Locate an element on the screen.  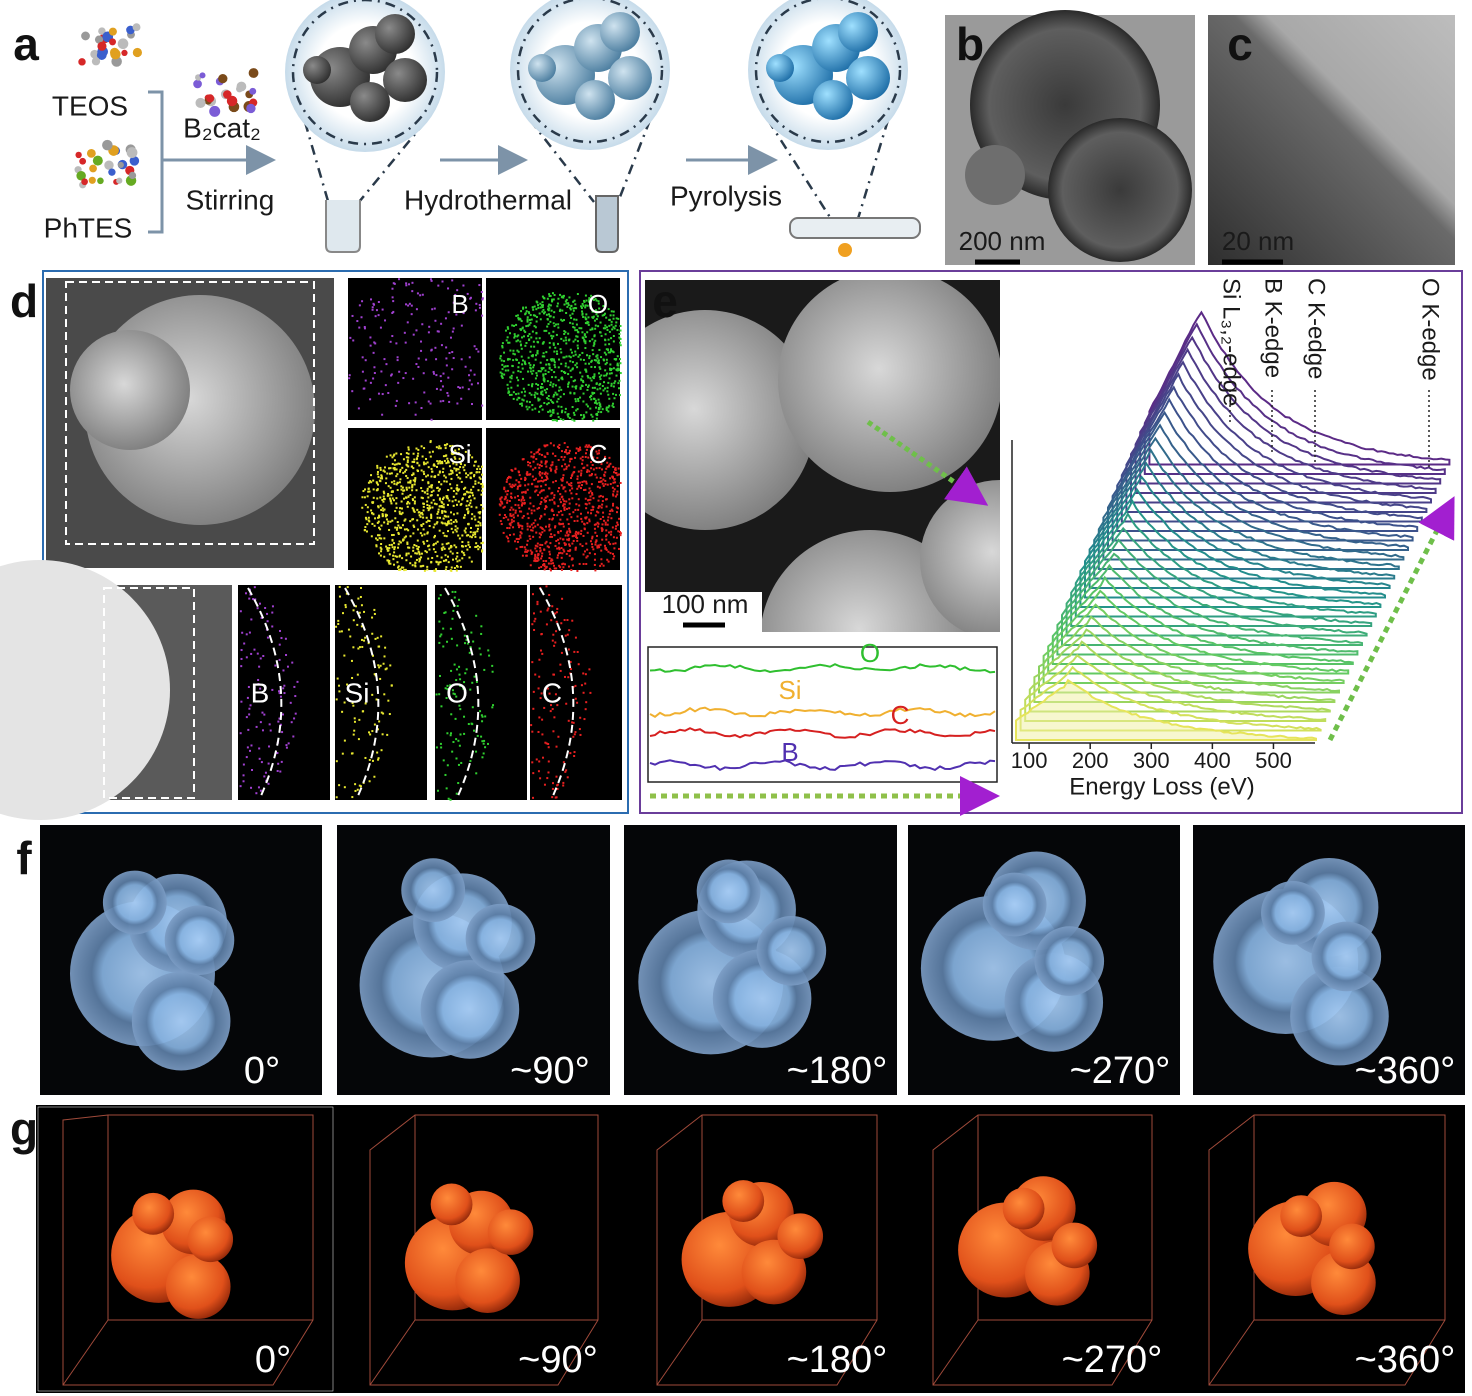
angle-label: 0° is located at coordinates (262, 1071).